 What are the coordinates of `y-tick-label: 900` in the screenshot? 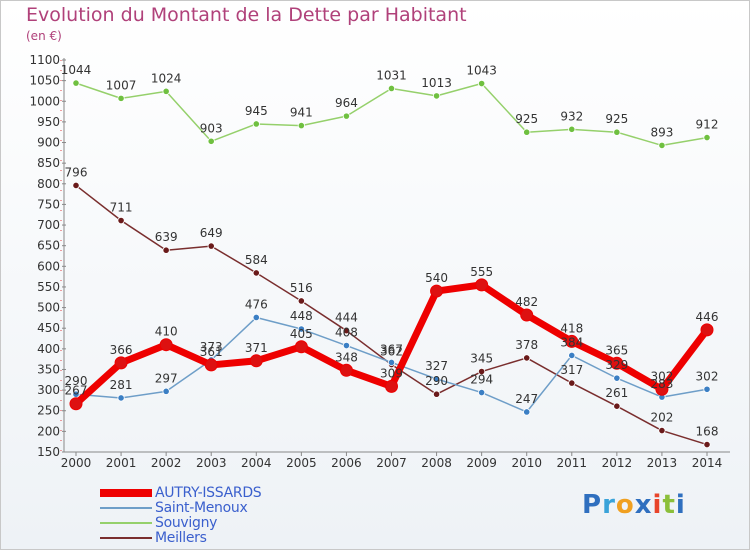 It's located at (48, 143).